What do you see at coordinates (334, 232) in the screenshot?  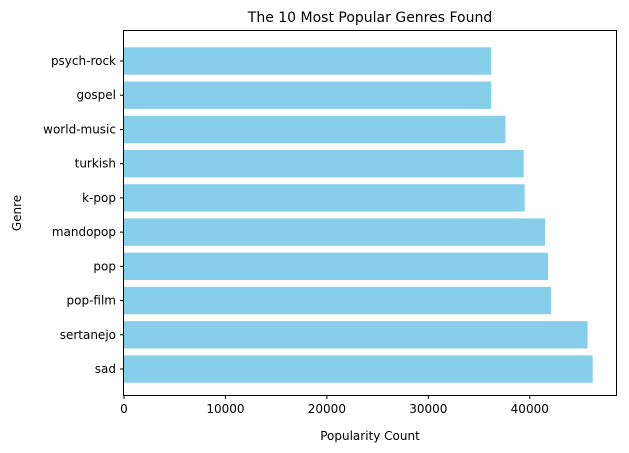 I see `bar-mandopop` at bounding box center [334, 232].